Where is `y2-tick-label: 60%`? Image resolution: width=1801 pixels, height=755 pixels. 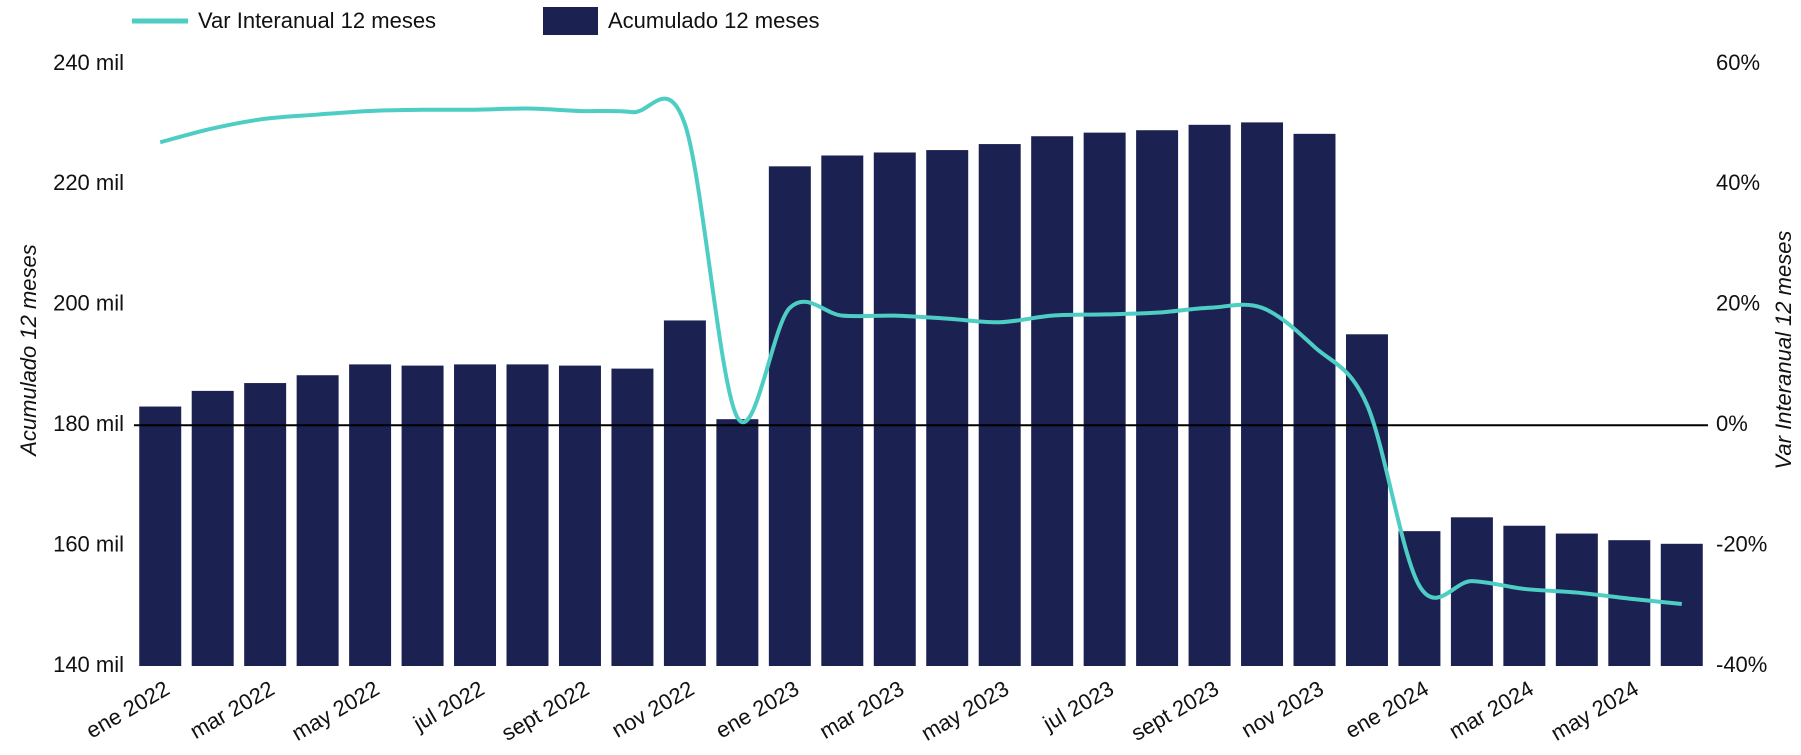
y2-tick-label: 60% is located at coordinates (1738, 62).